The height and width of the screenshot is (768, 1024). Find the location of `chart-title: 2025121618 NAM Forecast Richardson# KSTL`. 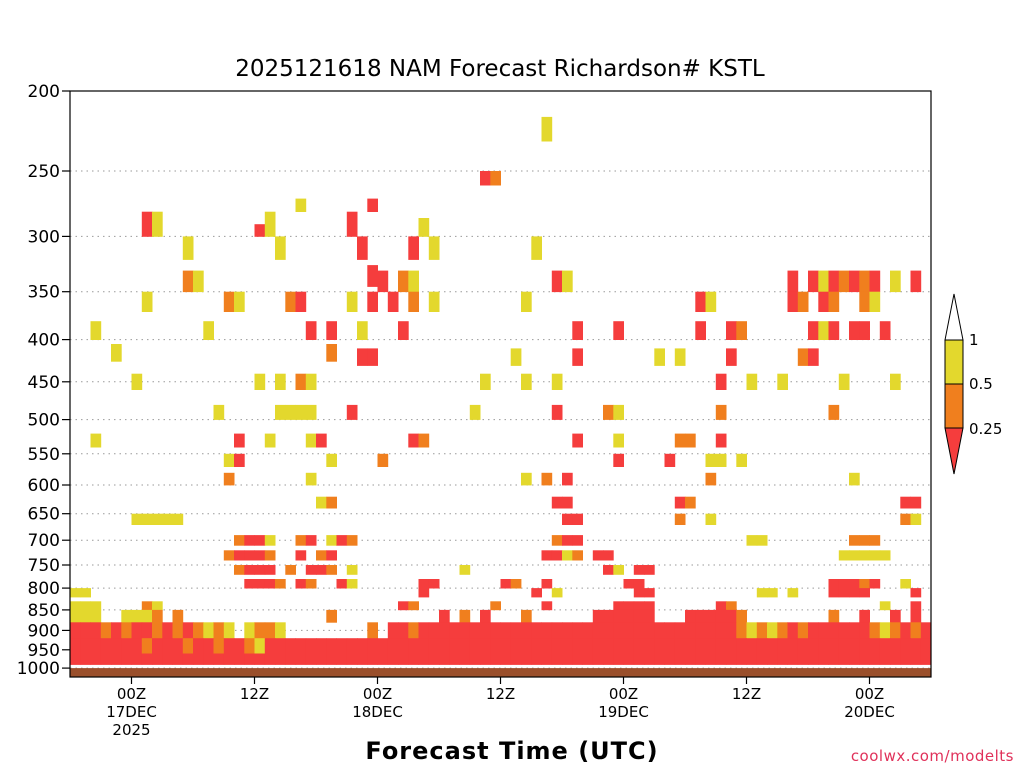

chart-title: 2025121618 NAM Forecast Richardson# KSTL is located at coordinates (500, 69).